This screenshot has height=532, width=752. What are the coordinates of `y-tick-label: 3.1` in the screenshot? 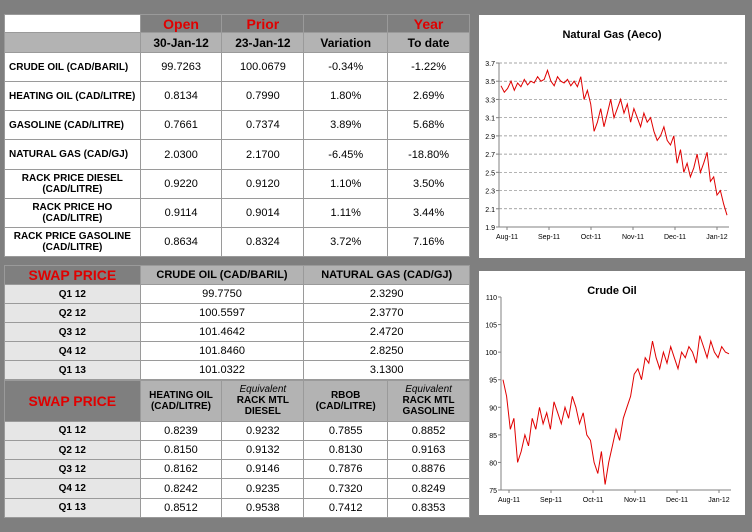 It's located at (490, 119).